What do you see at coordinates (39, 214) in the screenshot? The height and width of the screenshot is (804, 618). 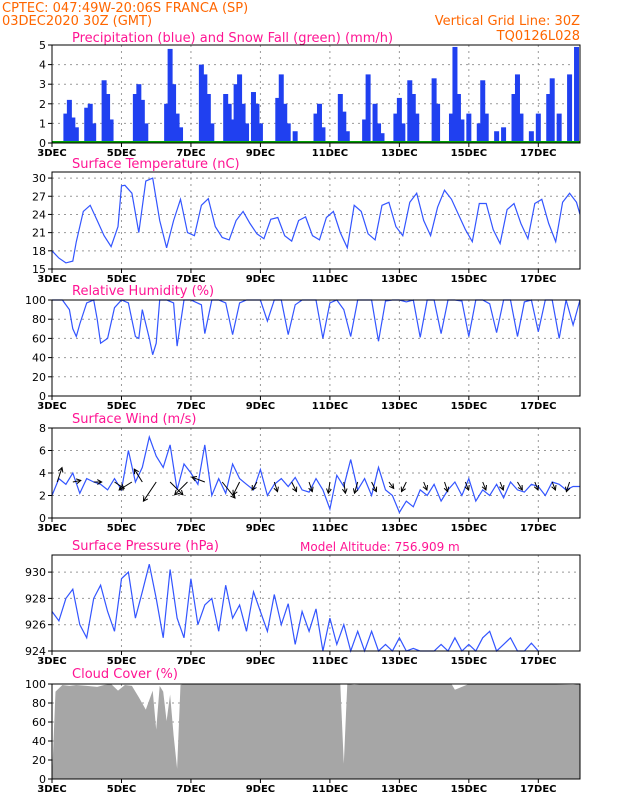 I see `y-tick-label: 24` at bounding box center [39, 214].